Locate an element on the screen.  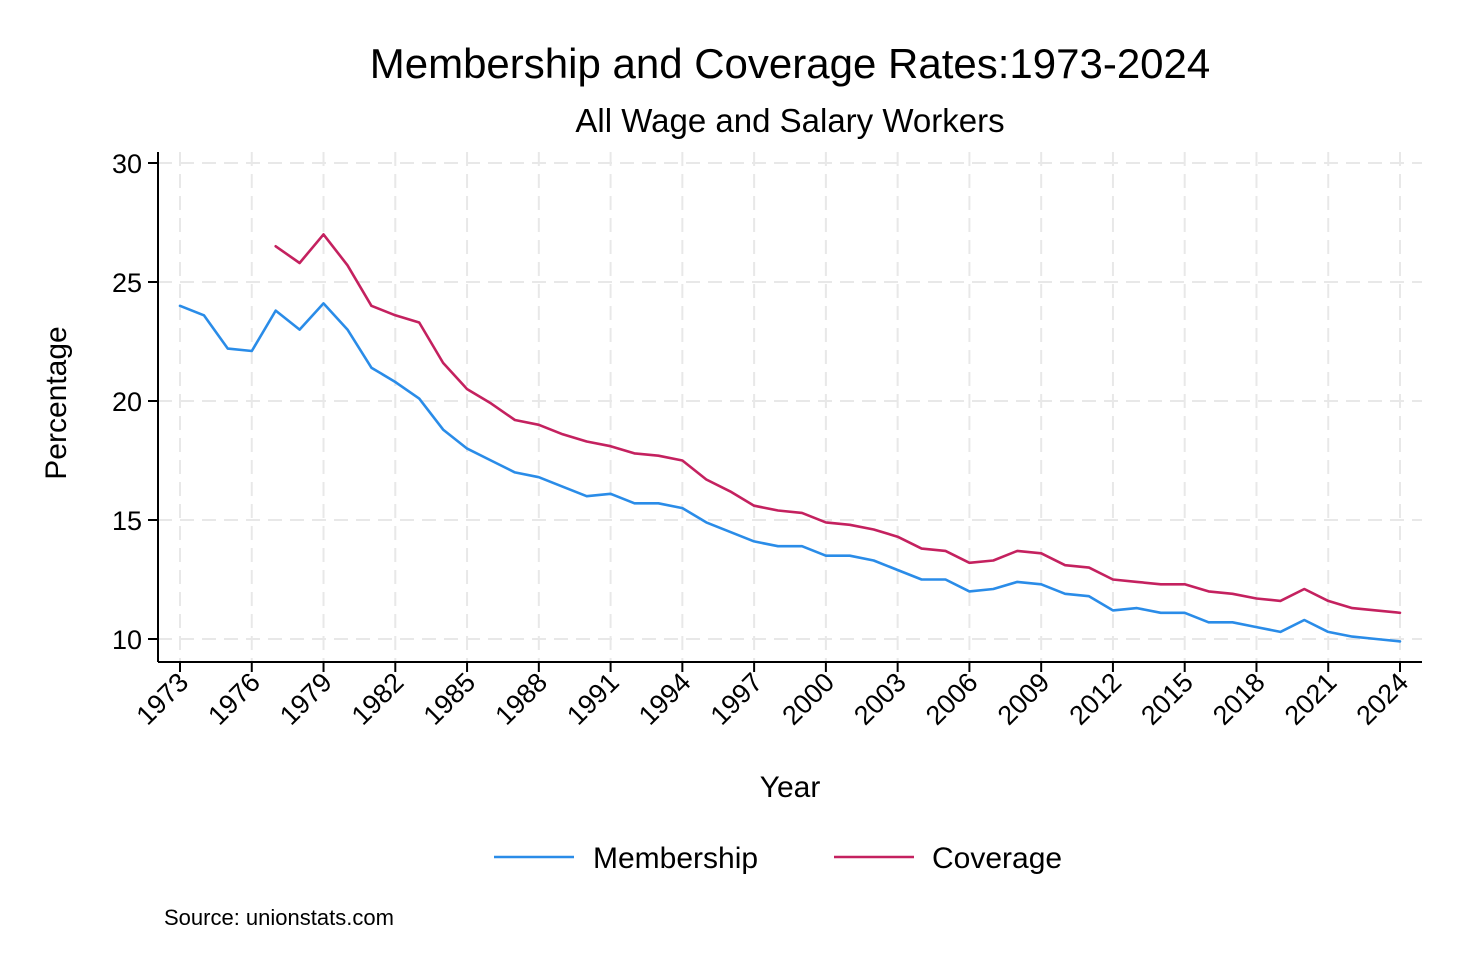
y-tick-label: 25 is located at coordinates (127, 283).